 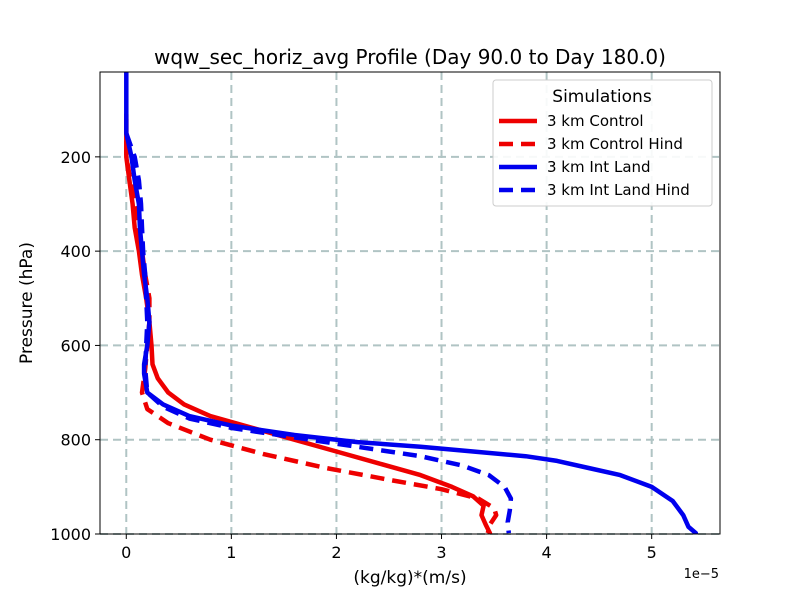 I want to click on x-tick-label: 3, so click(x=441, y=552).